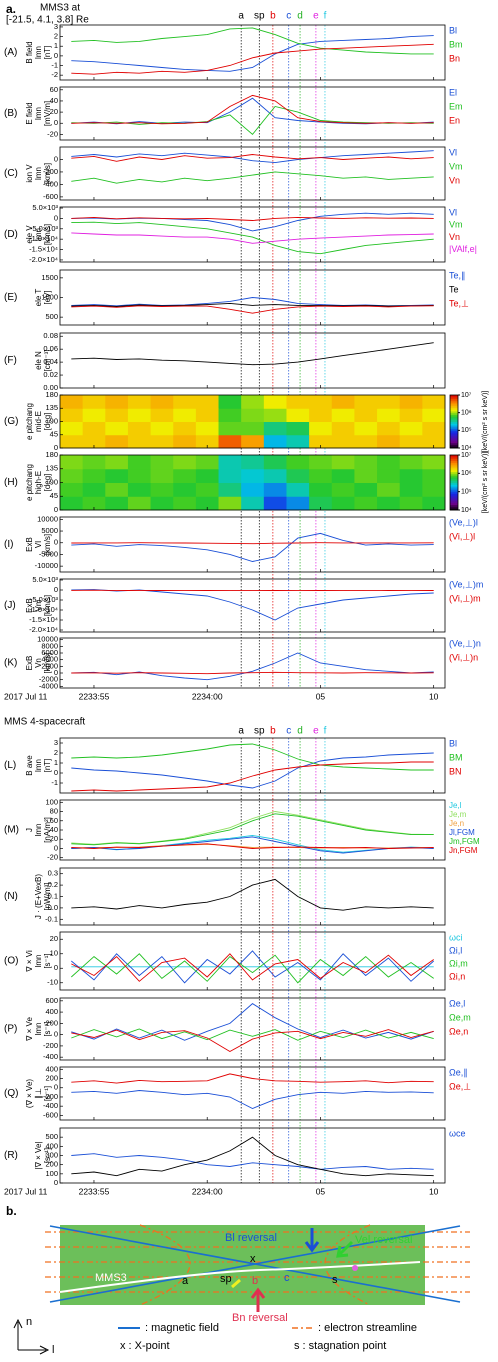  I want to click on panel-label: (I), so click(8, 544).